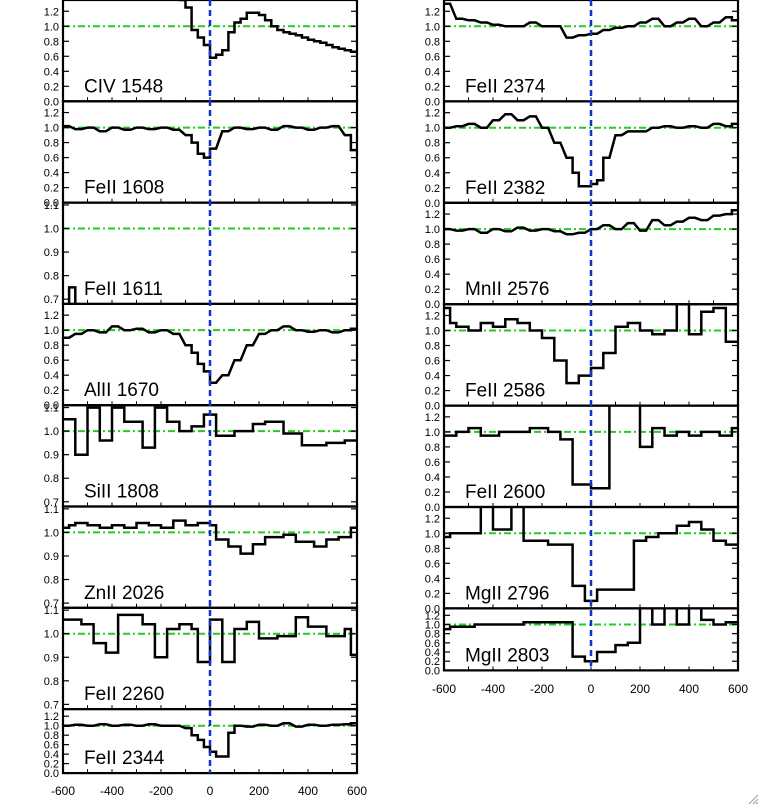  Describe the element at coordinates (112, 791) in the screenshot. I see `x-tick-label: -400` at that location.